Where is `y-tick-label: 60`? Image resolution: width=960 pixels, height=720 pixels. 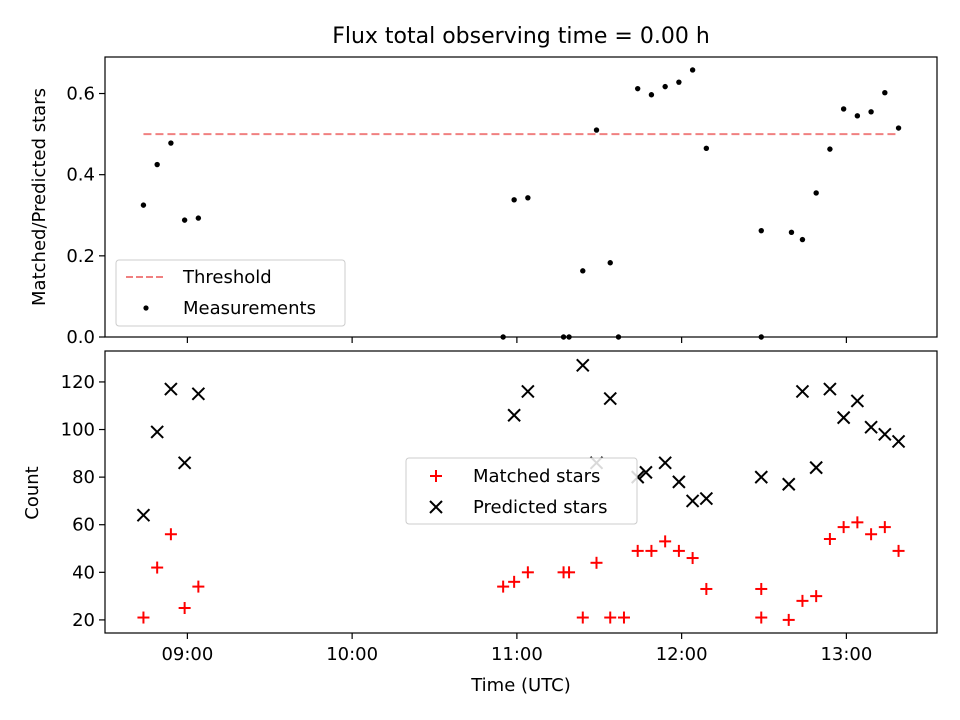 y-tick-label: 60 is located at coordinates (83, 525).